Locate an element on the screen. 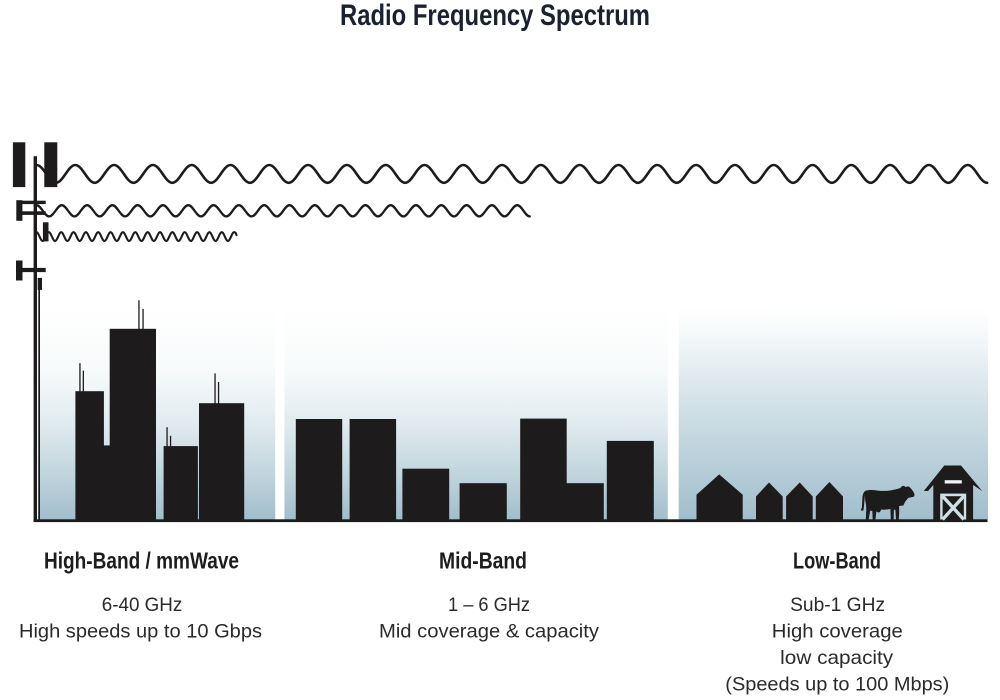 This screenshot has height=700, width=1000. svg-text: Sub-1 GHz is located at coordinates (837, 605).